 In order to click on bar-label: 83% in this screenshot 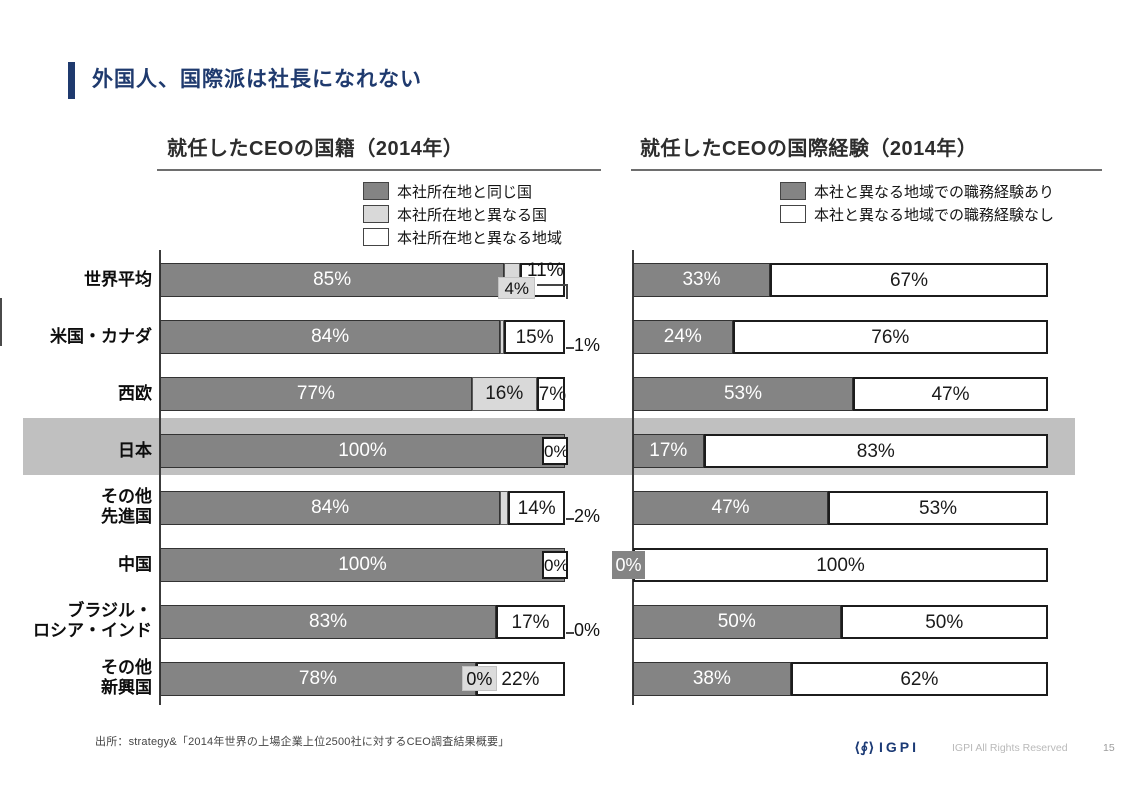, I will do `click(875, 451)`.